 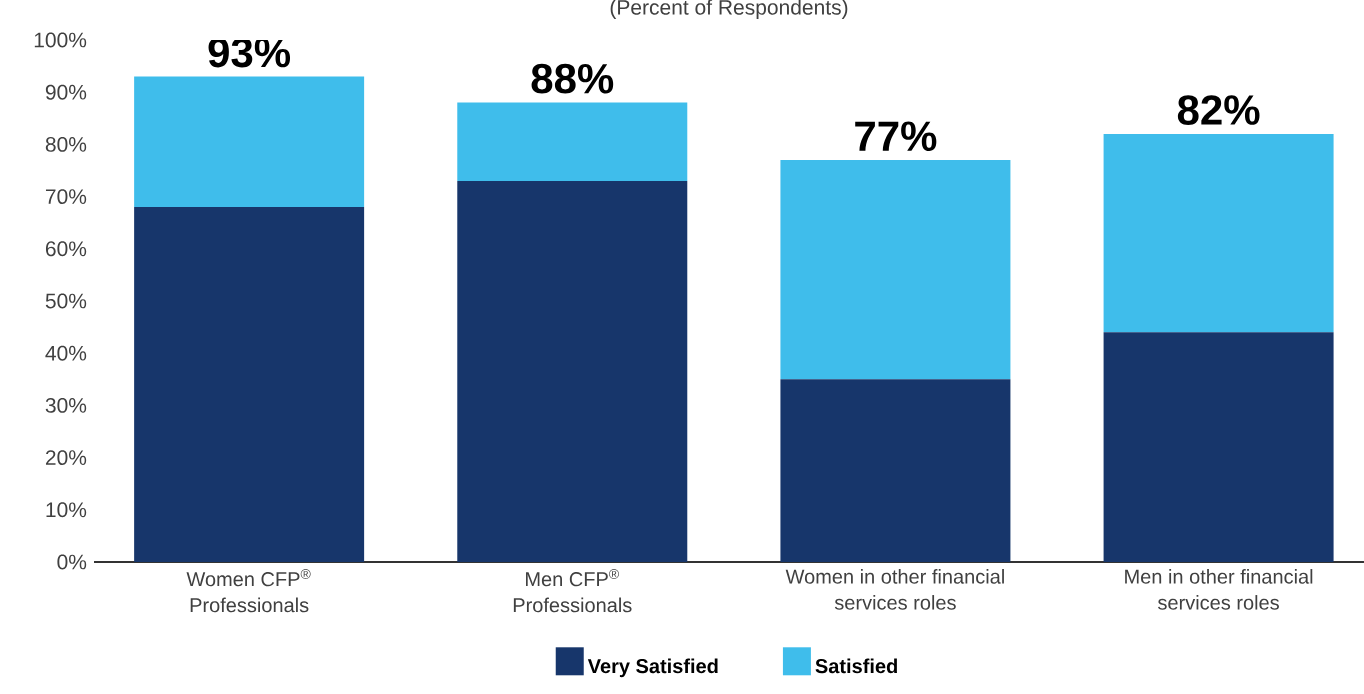 What do you see at coordinates (652, 668) in the screenshot?
I see `legend-label: Very Satisfied` at bounding box center [652, 668].